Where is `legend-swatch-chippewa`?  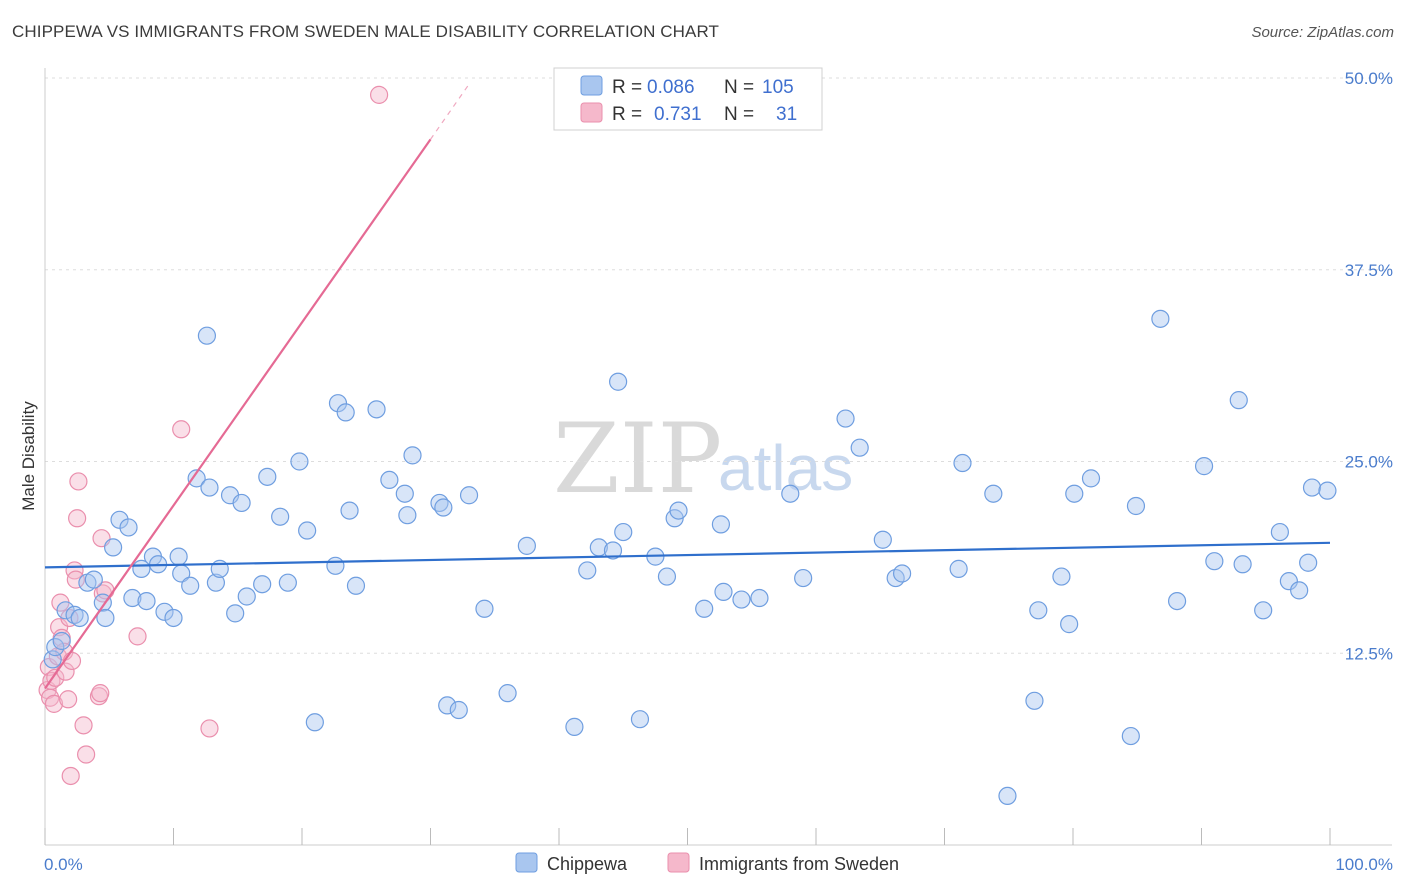 legend-swatch-chippewa is located at coordinates (591, 85).